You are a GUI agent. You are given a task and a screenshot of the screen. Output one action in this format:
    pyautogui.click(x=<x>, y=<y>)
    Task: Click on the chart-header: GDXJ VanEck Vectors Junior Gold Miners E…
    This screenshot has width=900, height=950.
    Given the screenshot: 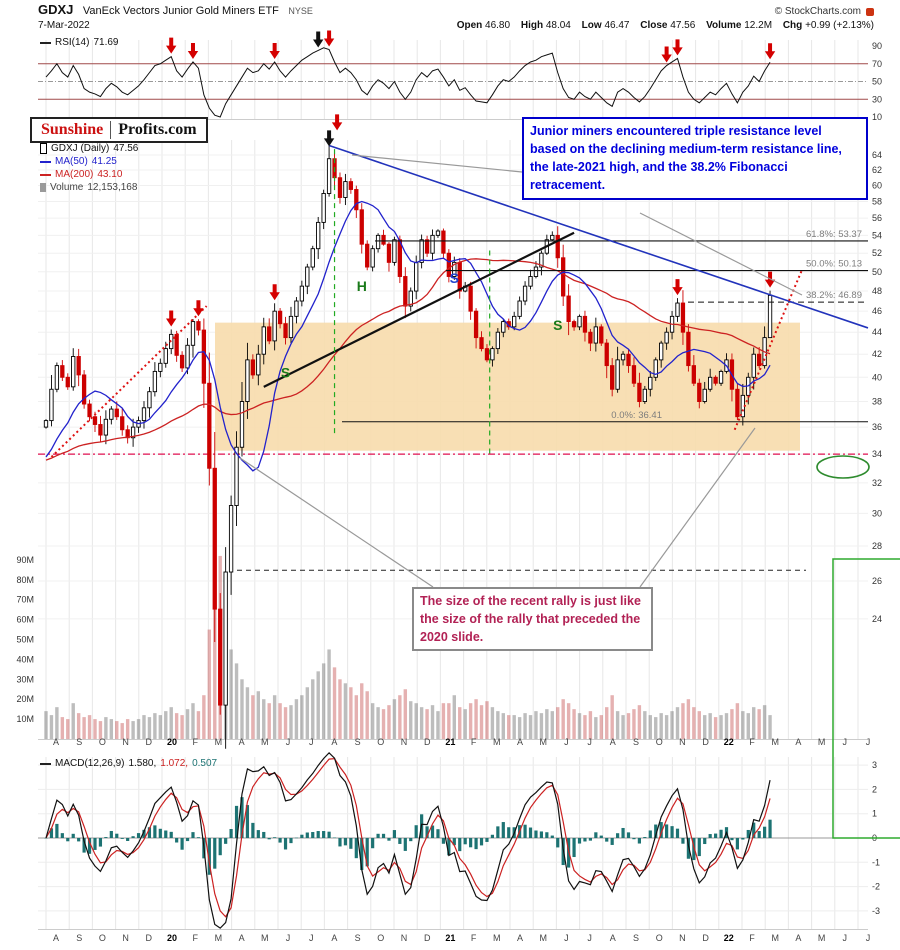 What is the action you would take?
    pyautogui.click(x=456, y=18)
    